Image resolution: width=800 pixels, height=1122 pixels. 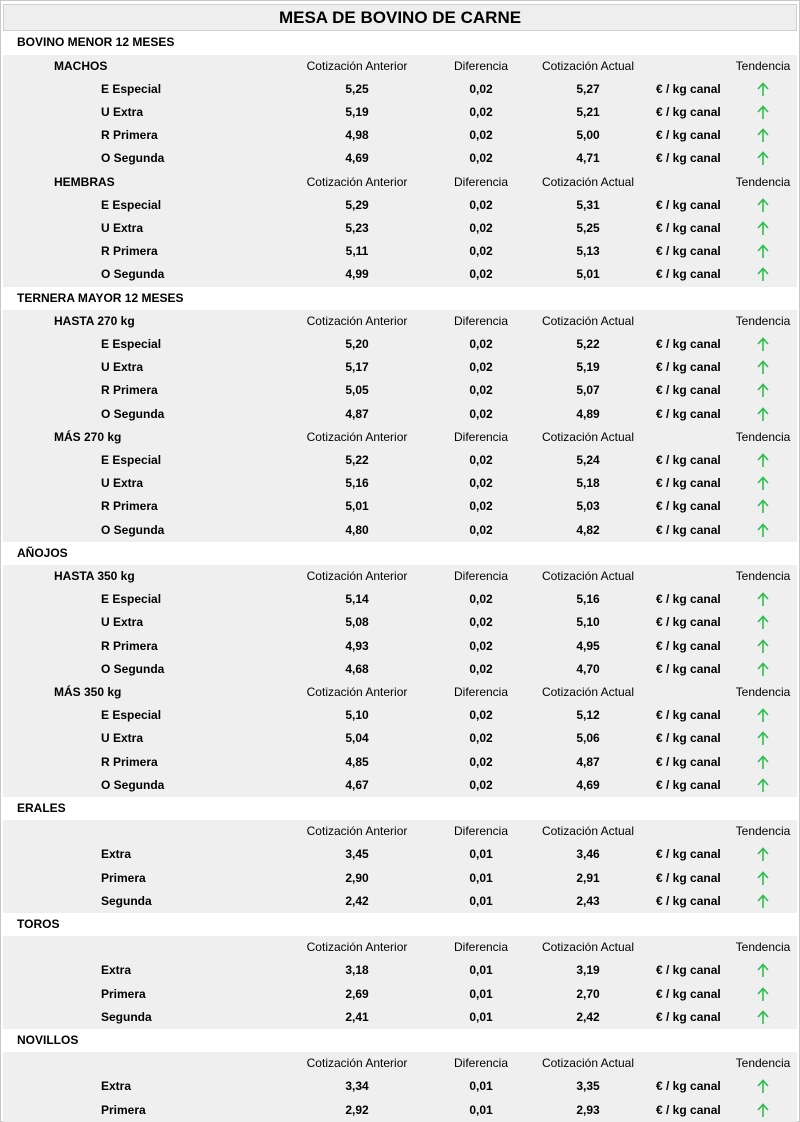 What do you see at coordinates (123, 877) in the screenshot?
I see `category-name: Primera` at bounding box center [123, 877].